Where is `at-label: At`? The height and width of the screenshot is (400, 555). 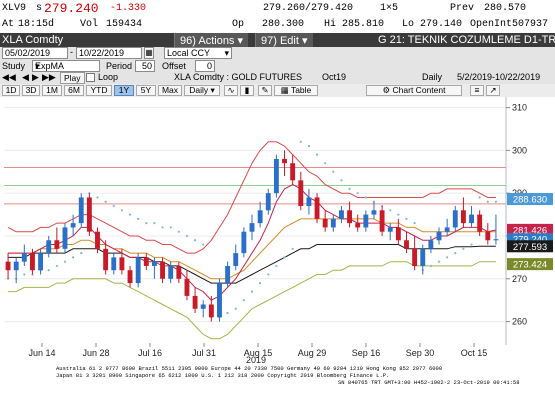 at-label: At is located at coordinates (8, 24).